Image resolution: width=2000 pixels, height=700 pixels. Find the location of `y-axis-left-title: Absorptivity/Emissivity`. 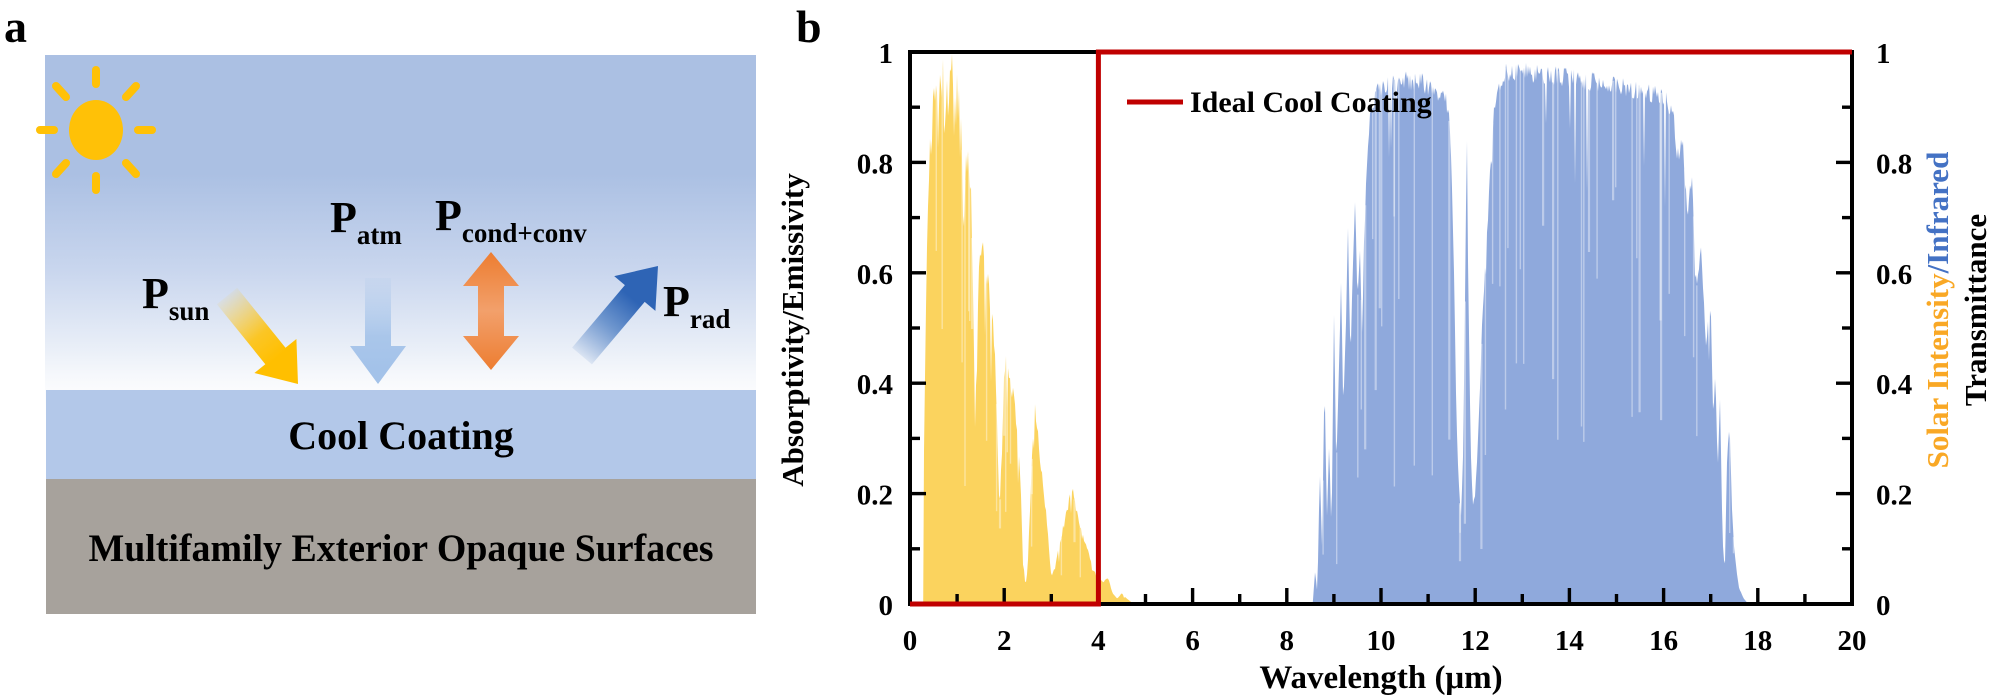

y-axis-left-title: Absorptivity/Emissivity is located at coordinates (795, 330).